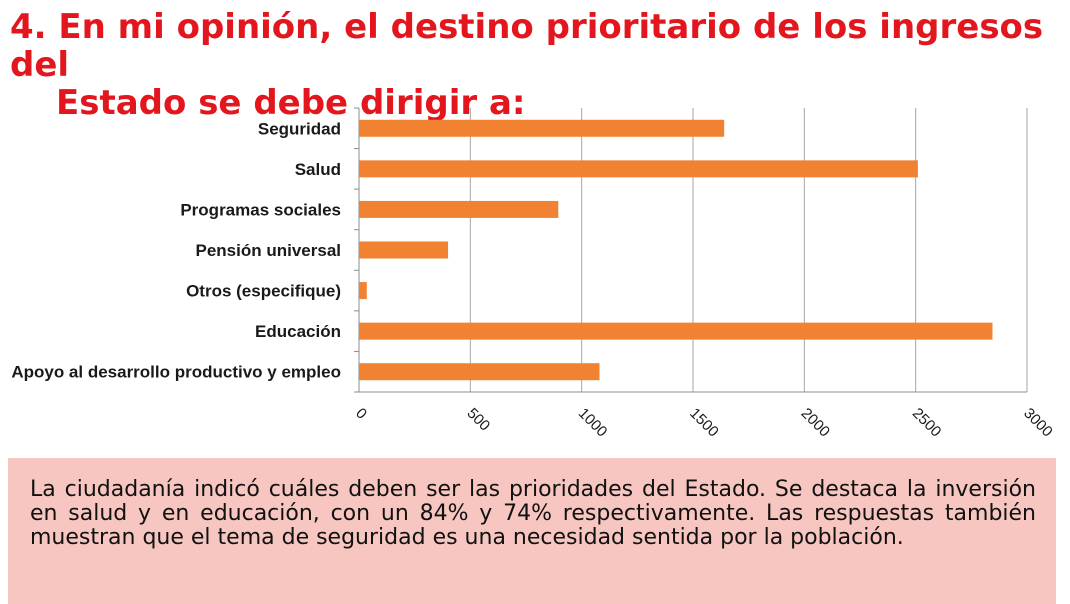  What do you see at coordinates (298, 331) in the screenshot?
I see `category-label: Educación` at bounding box center [298, 331].